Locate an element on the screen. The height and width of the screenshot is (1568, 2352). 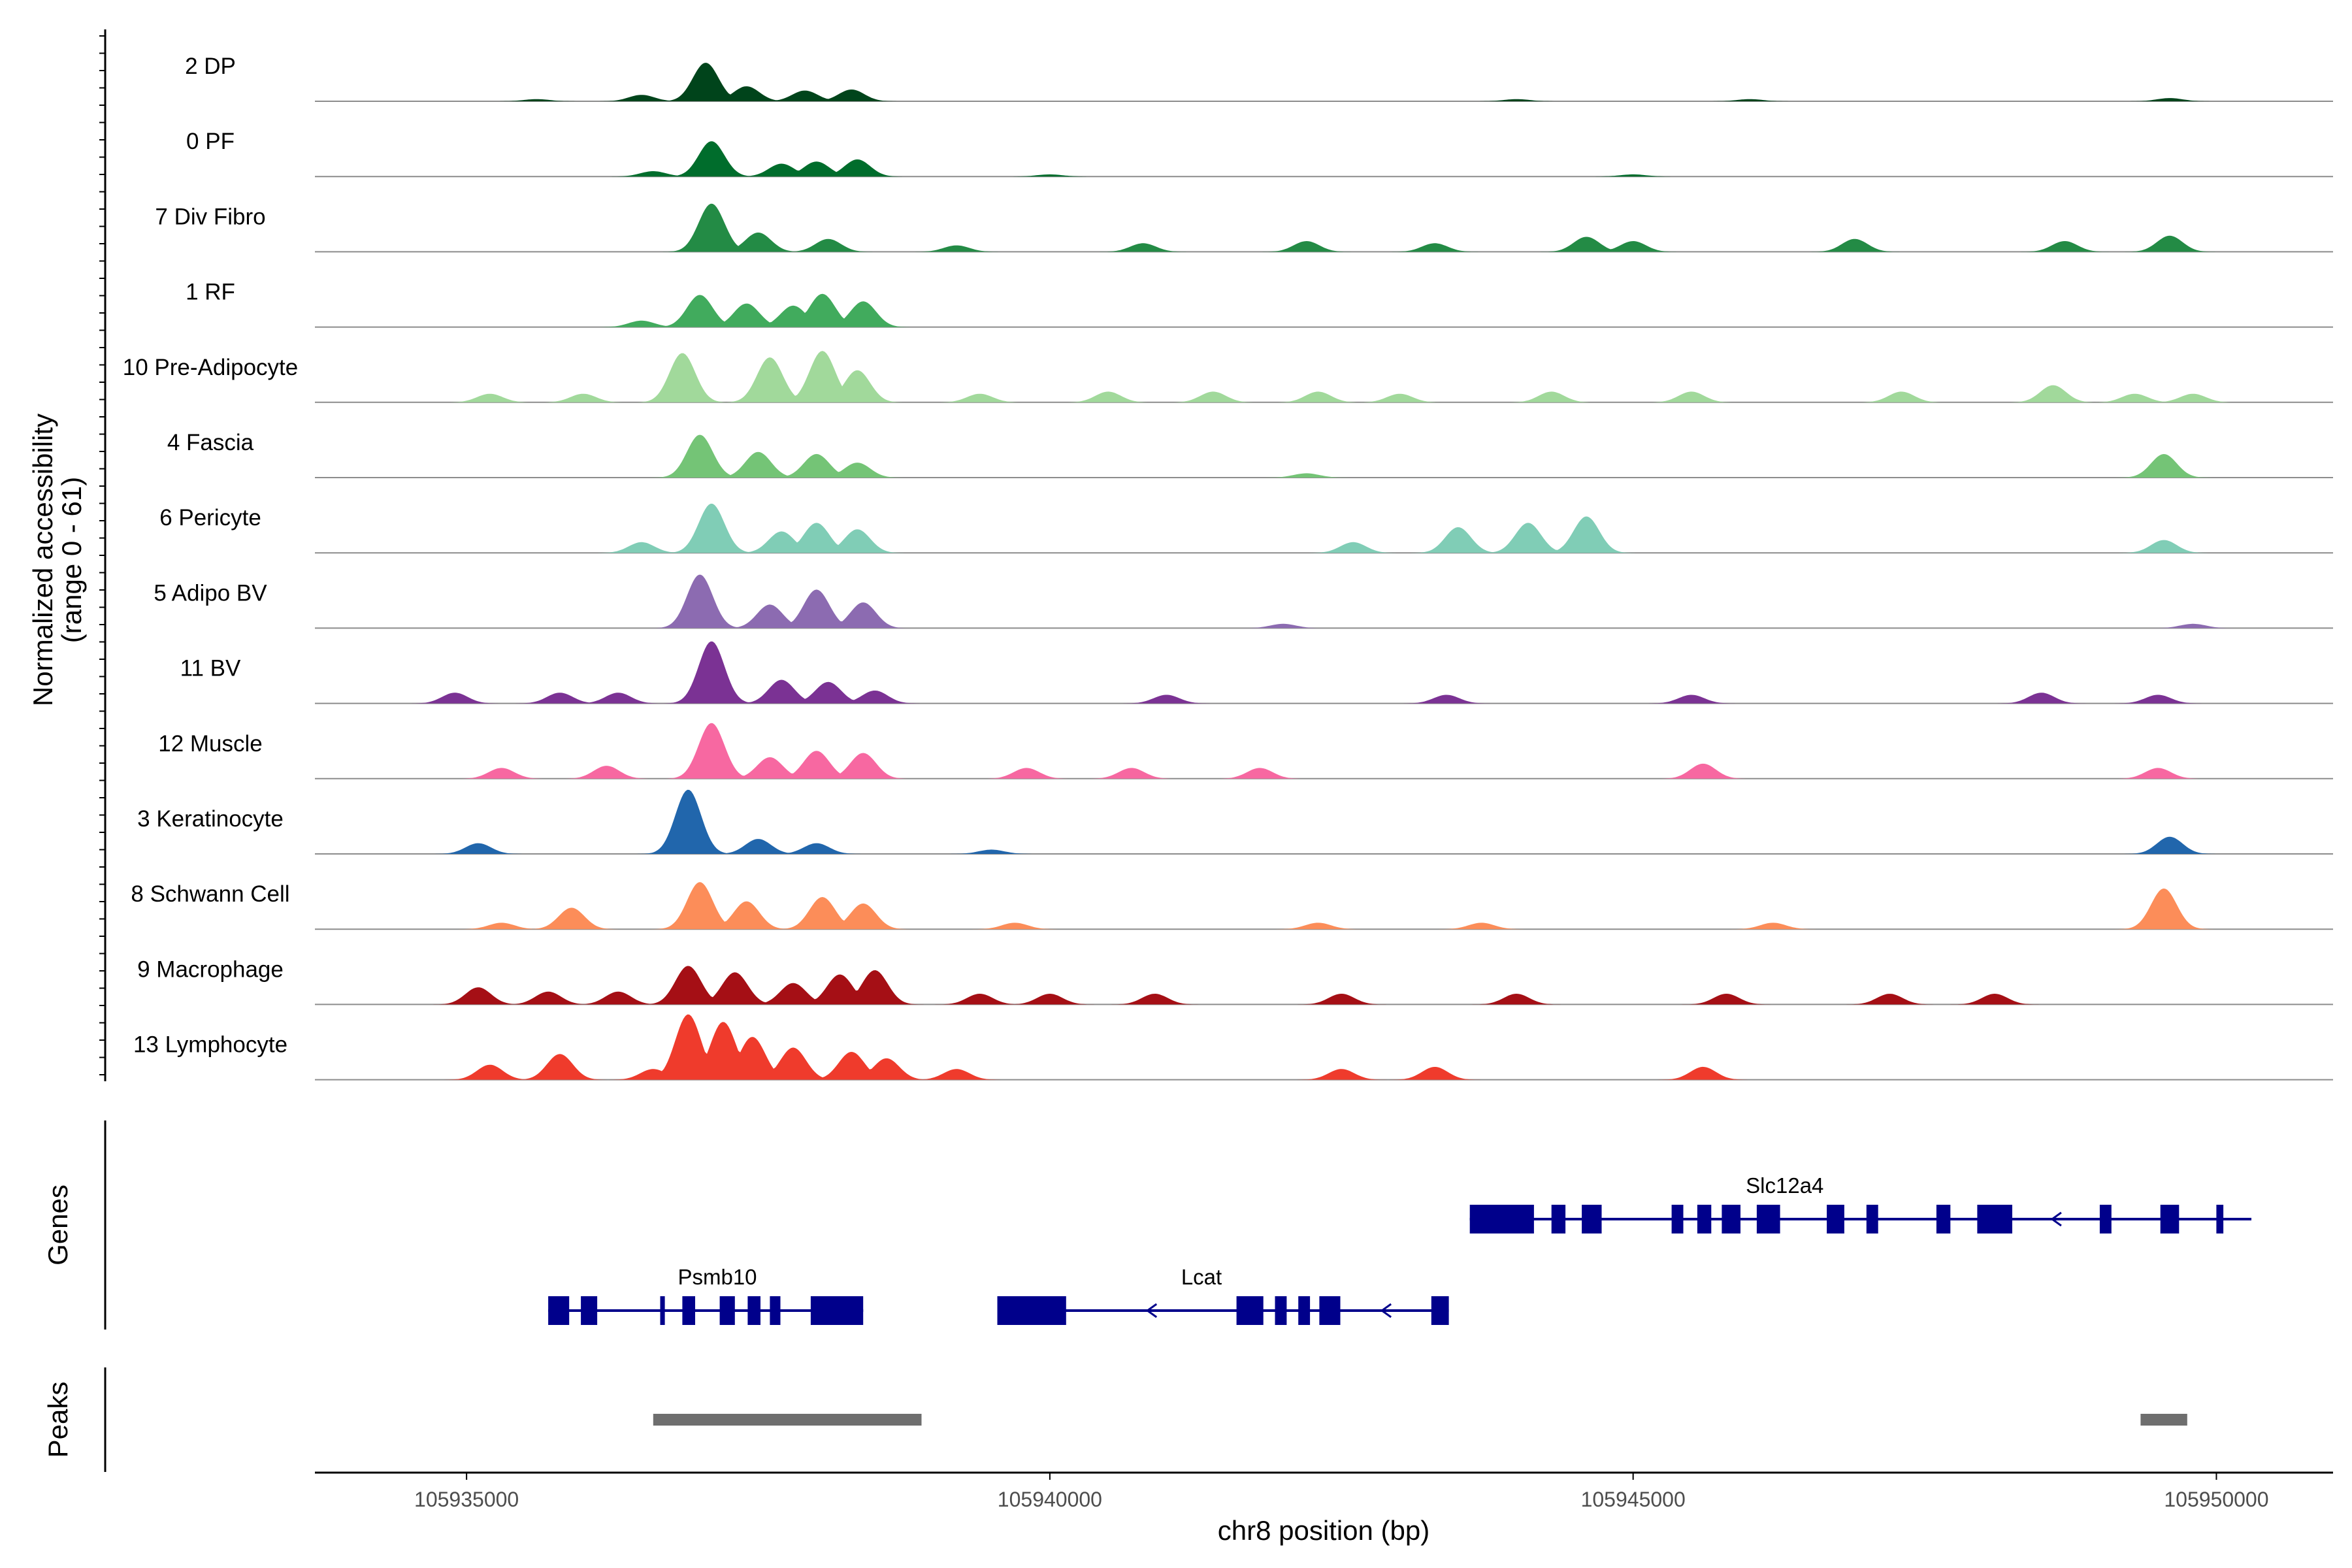
peaks-track is located at coordinates (1420, 1420).